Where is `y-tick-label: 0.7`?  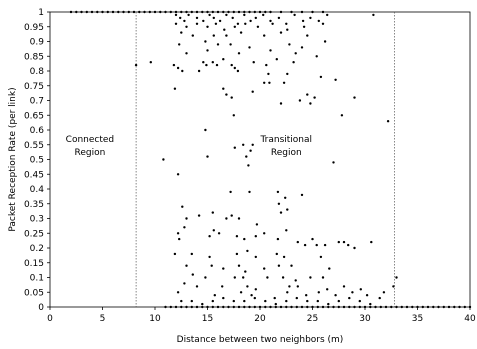 y-tick-label: 0.7 is located at coordinates (37, 102).